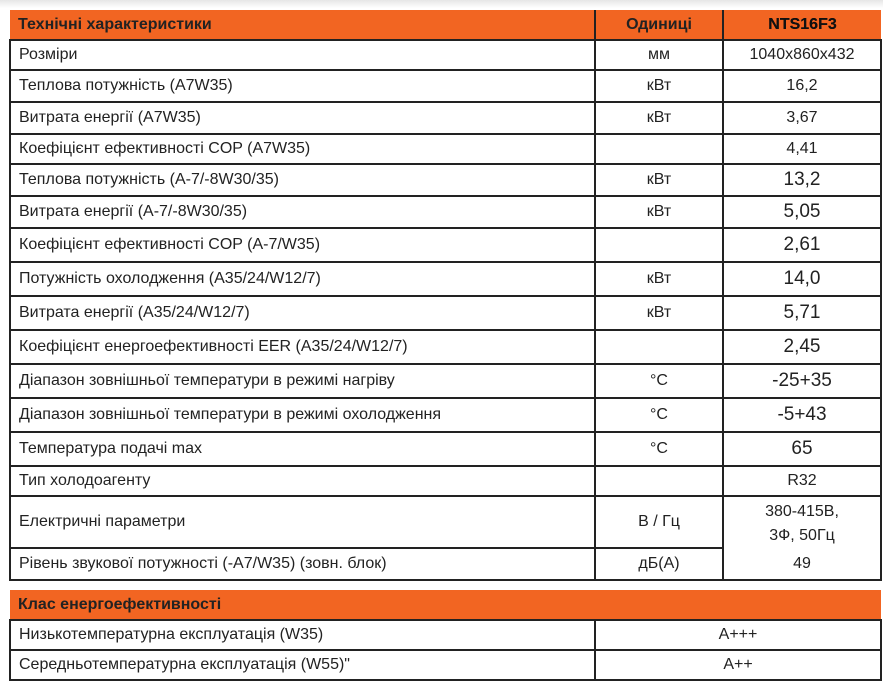  I want to click on spec-name: Розміри, so click(302, 55).